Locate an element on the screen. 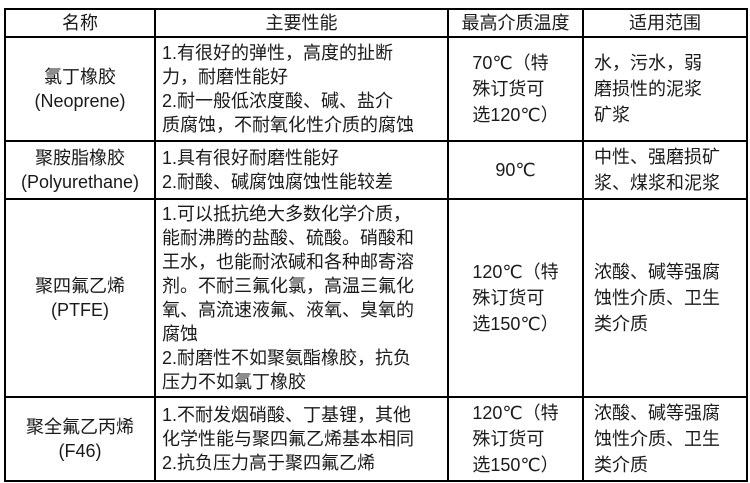  cell-performance: 1.具有很好耐磨性能好 2.耐酸、碱腐蚀腐蚀性能较差 is located at coordinates (301, 170).